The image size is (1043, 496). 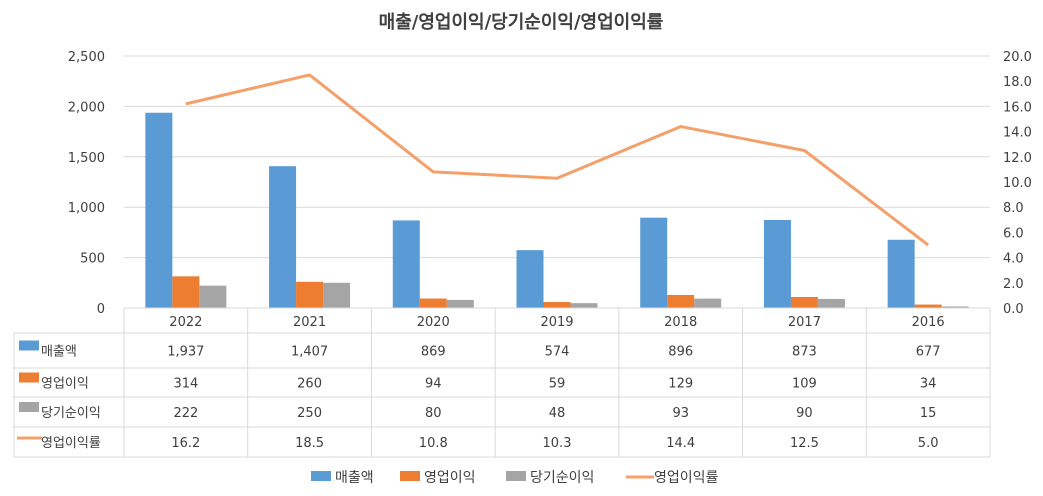 What do you see at coordinates (557, 384) in the screenshot?
I see `table-cell: 59` at bounding box center [557, 384].